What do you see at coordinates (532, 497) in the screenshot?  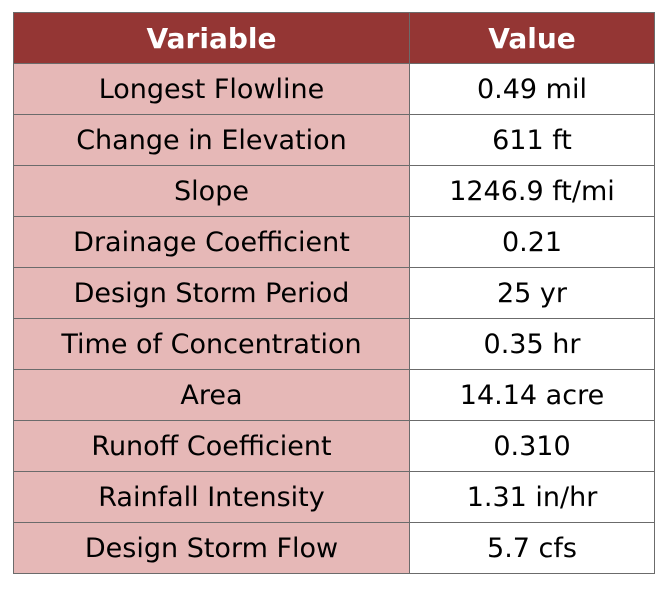 I see `value-cell: 1.31 in/hr` at bounding box center [532, 497].